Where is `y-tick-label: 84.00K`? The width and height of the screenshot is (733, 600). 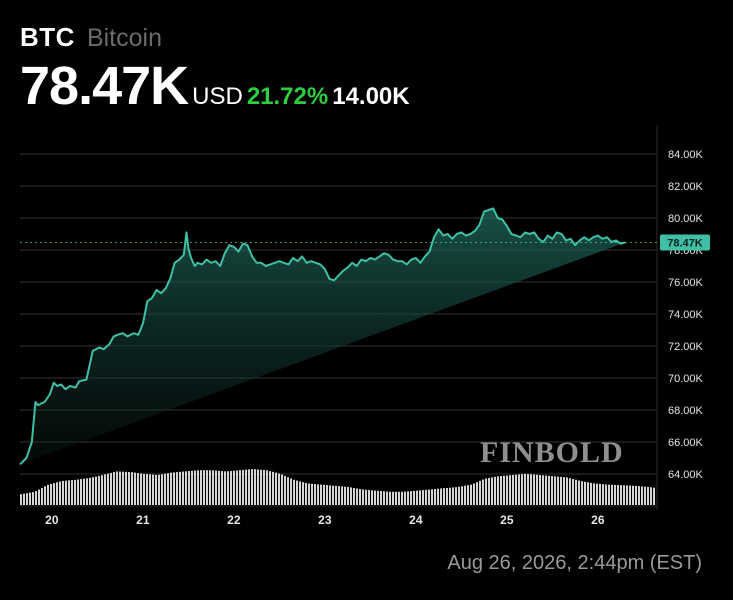
y-tick-label: 84.00K is located at coordinates (686, 155).